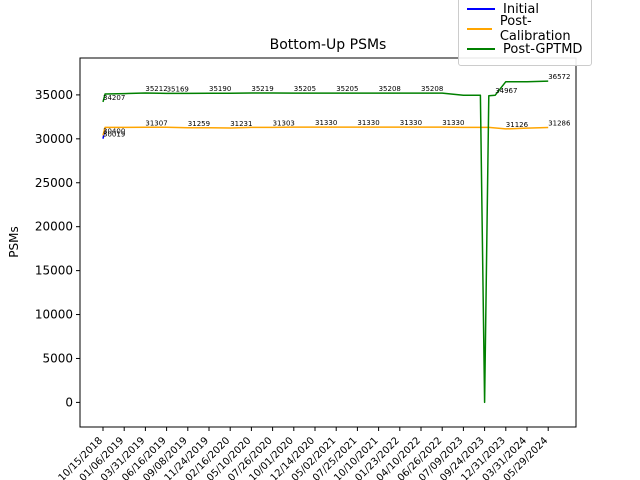 The width and height of the screenshot is (640, 480). Describe the element at coordinates (57, 248) in the screenshot. I see `y-axis: 0 5000 10000 15000 20000 25000 30000 35000` at that location.